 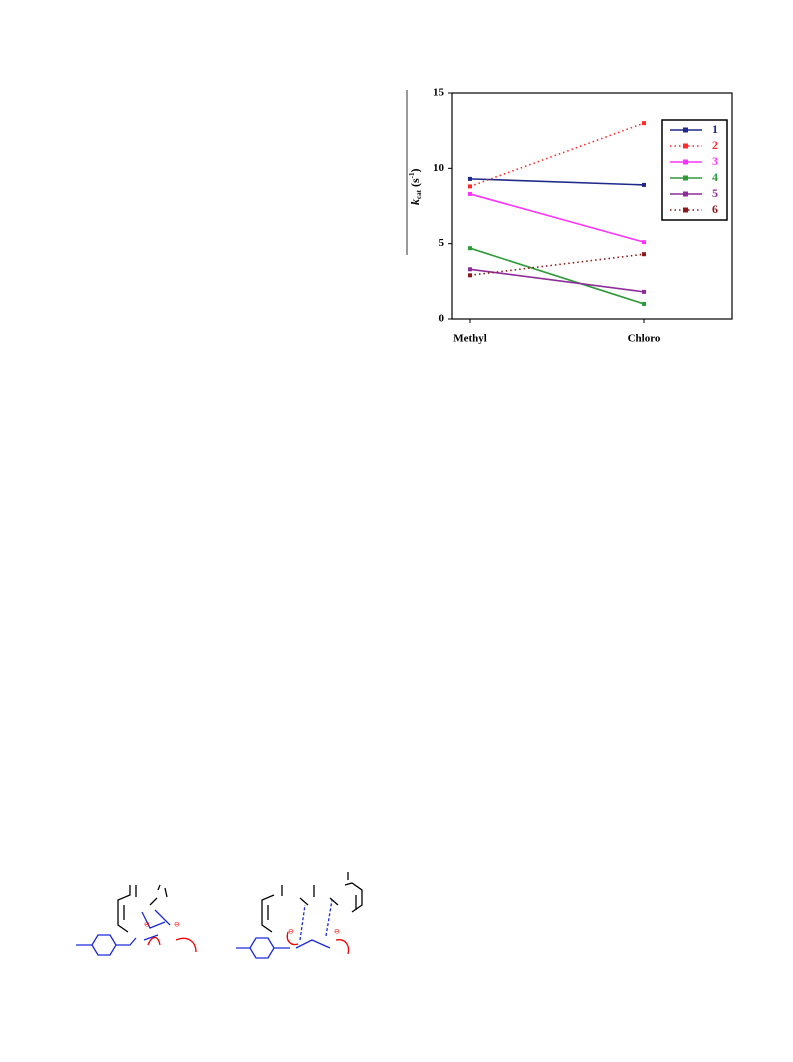 I want to click on y-label-symbol: k, so click(x=415, y=202).